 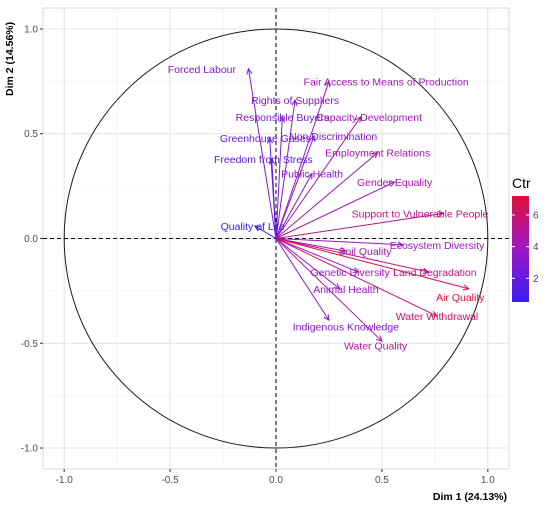 I want to click on variable-label: Quality of Life, so click(x=253, y=227).